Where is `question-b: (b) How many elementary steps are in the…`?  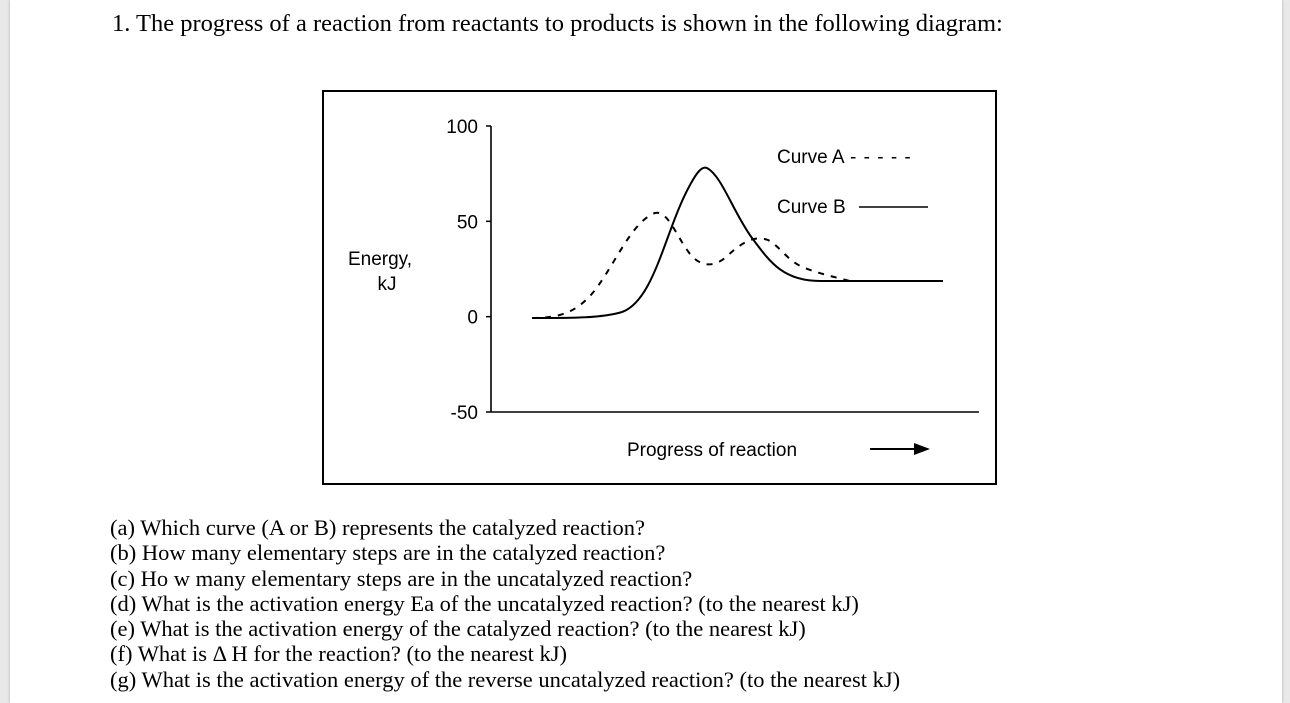
question-b: (b) How many elementary steps are in the… is located at coordinates (388, 553).